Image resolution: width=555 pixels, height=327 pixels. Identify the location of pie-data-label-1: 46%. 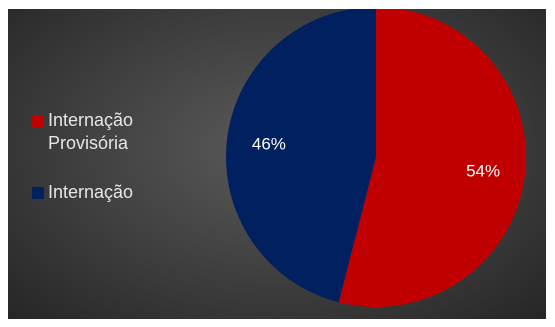
(269, 144).